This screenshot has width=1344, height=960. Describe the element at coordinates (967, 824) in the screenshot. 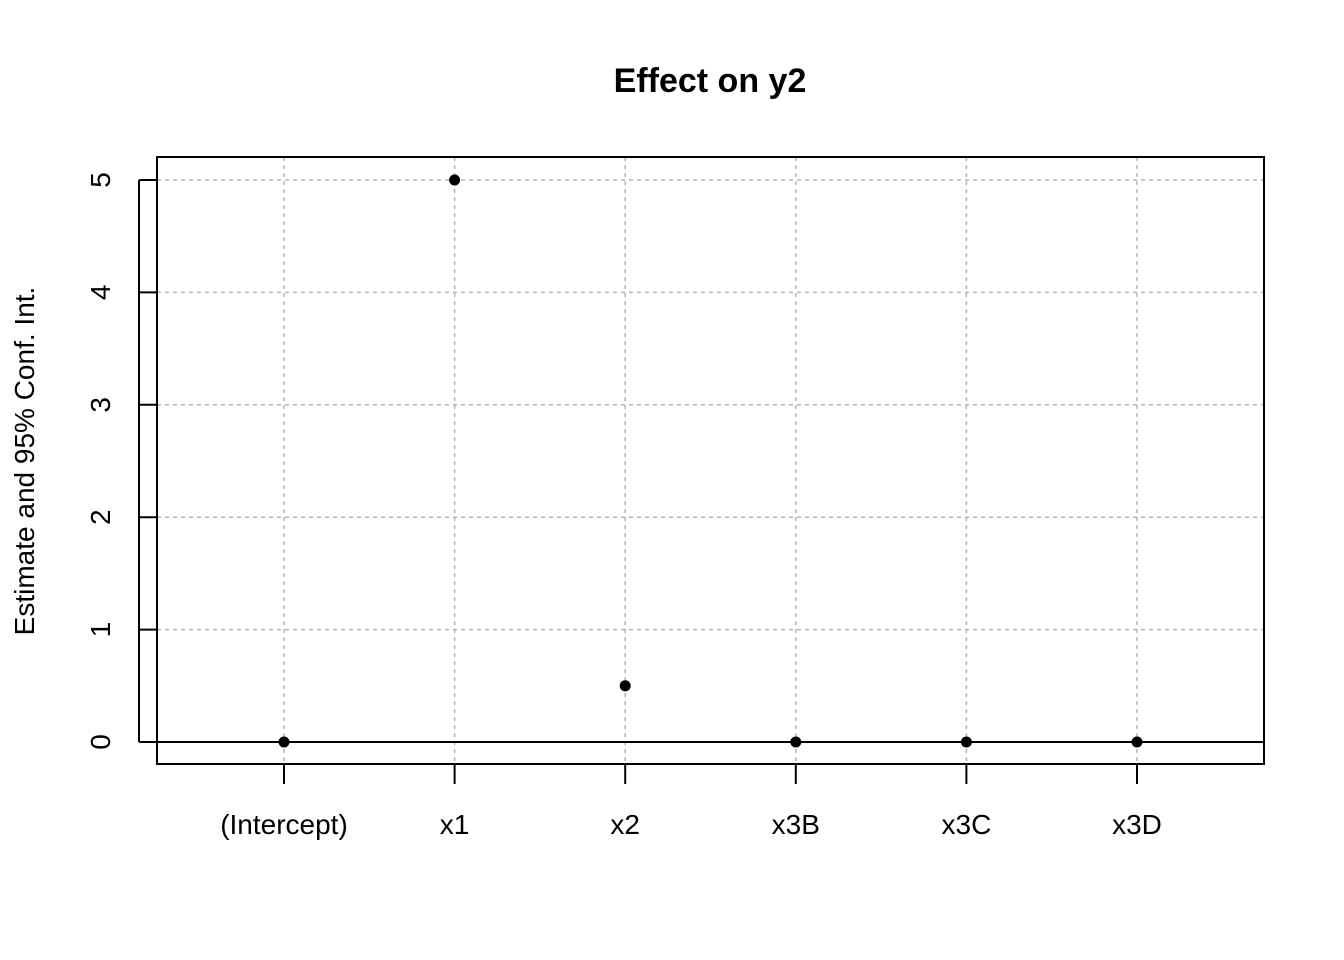

I see `x-tick-label: x3C` at that location.